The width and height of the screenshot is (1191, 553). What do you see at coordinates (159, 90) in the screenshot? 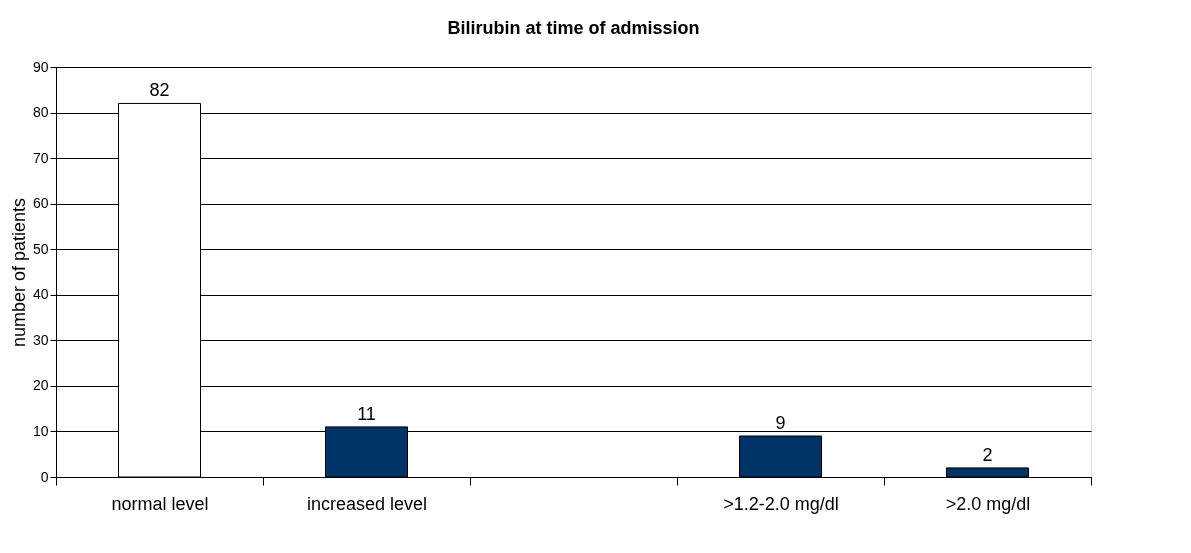
I see `data-label: 82` at bounding box center [159, 90].